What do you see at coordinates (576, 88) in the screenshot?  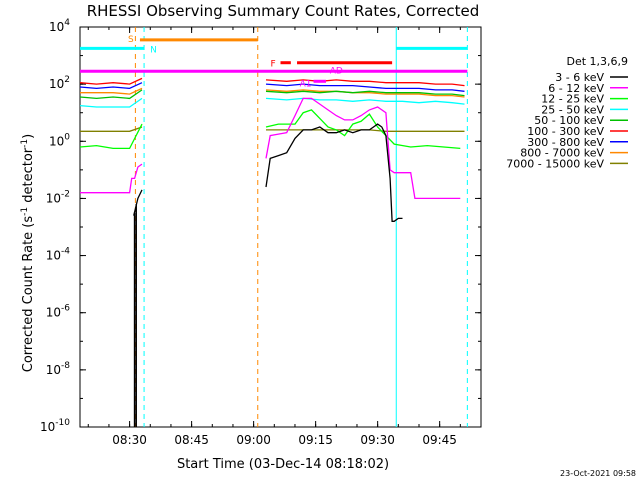 I see `legend-entry-label: 6 - 12 keV` at bounding box center [576, 88].